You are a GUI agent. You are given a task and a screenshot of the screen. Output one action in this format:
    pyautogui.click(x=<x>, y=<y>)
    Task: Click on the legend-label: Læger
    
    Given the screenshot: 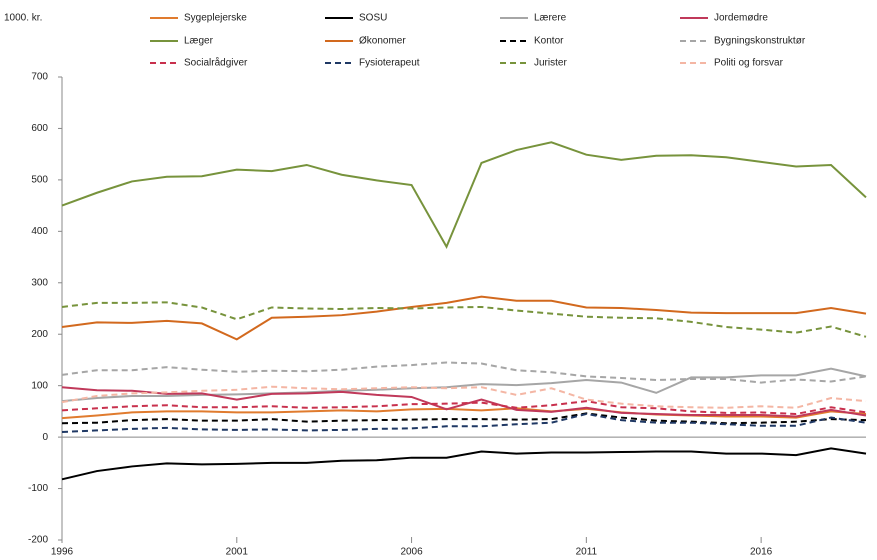 What is the action you would take?
    pyautogui.click(x=199, y=41)
    